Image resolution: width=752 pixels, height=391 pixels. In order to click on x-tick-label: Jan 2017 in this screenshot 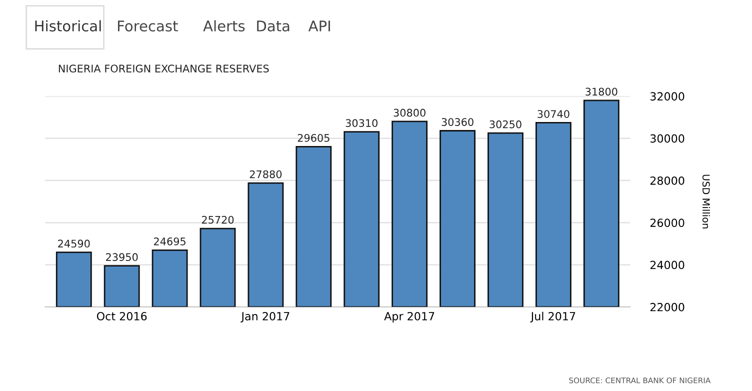, I will do `click(265, 317)`.